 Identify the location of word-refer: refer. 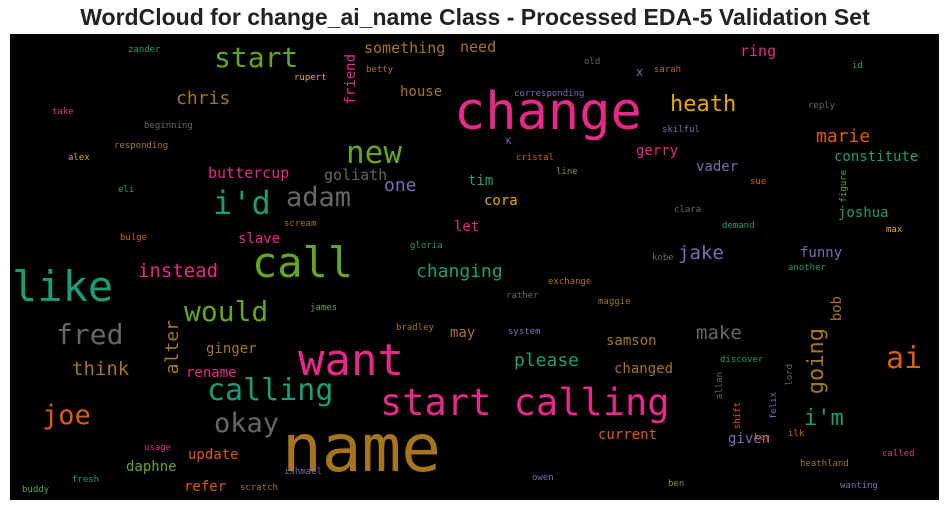
(205, 487).